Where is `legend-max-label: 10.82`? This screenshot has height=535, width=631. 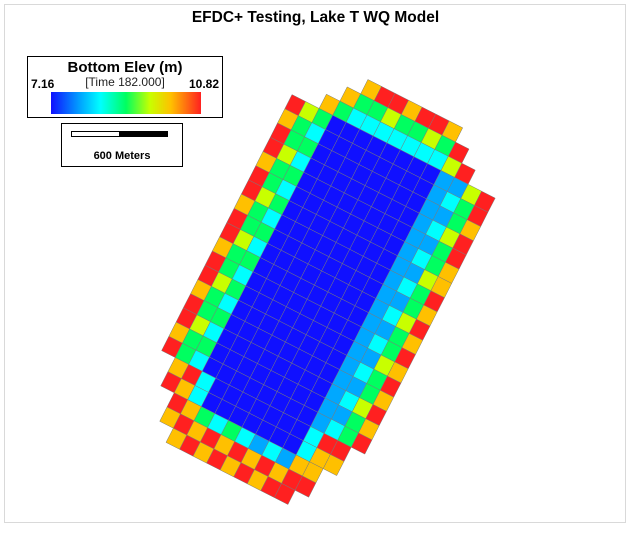 legend-max-label: 10.82 is located at coordinates (203, 84).